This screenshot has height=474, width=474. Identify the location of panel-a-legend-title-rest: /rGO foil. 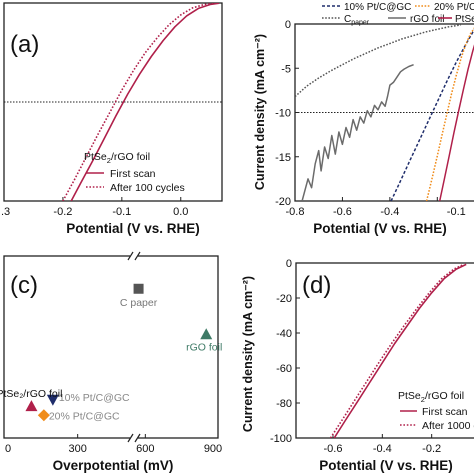
(130, 157).